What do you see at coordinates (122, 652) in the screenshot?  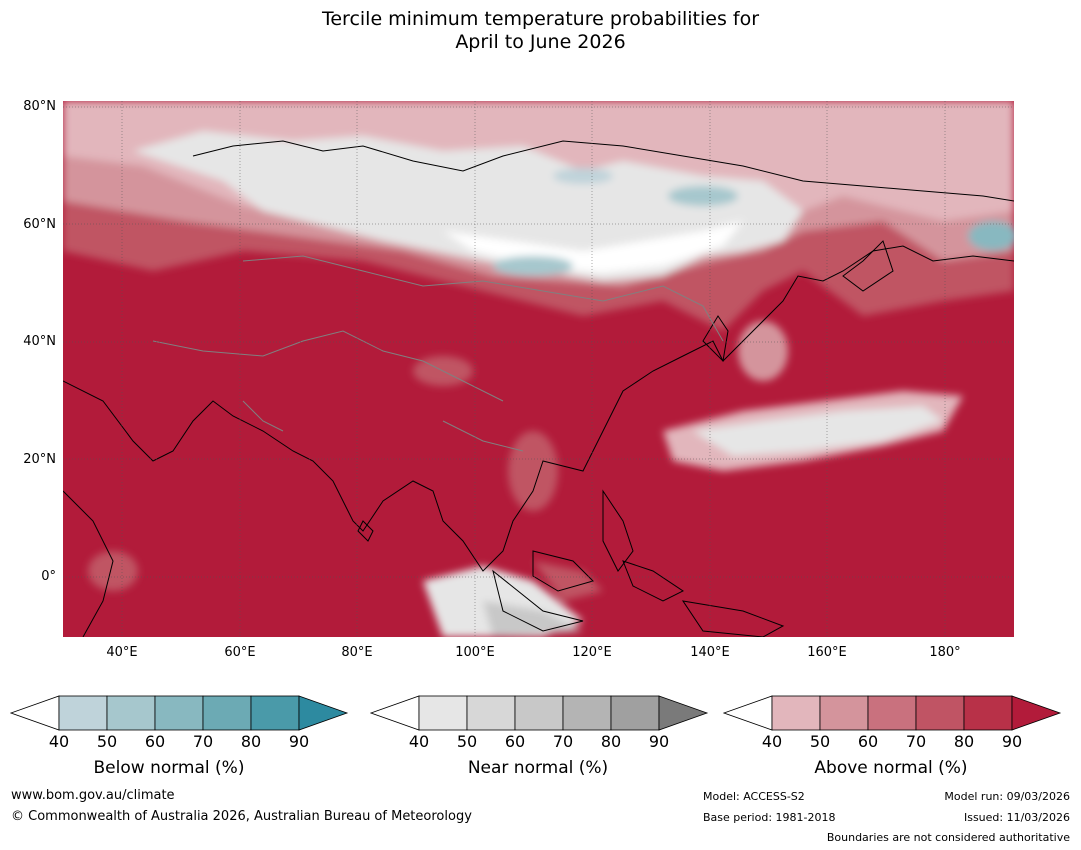 I see `lon-label-40e: 40°E` at bounding box center [122, 652].